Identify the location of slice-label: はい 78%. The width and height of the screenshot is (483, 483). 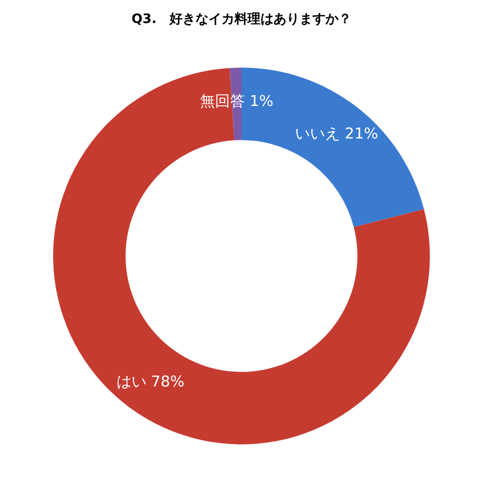
(150, 381).